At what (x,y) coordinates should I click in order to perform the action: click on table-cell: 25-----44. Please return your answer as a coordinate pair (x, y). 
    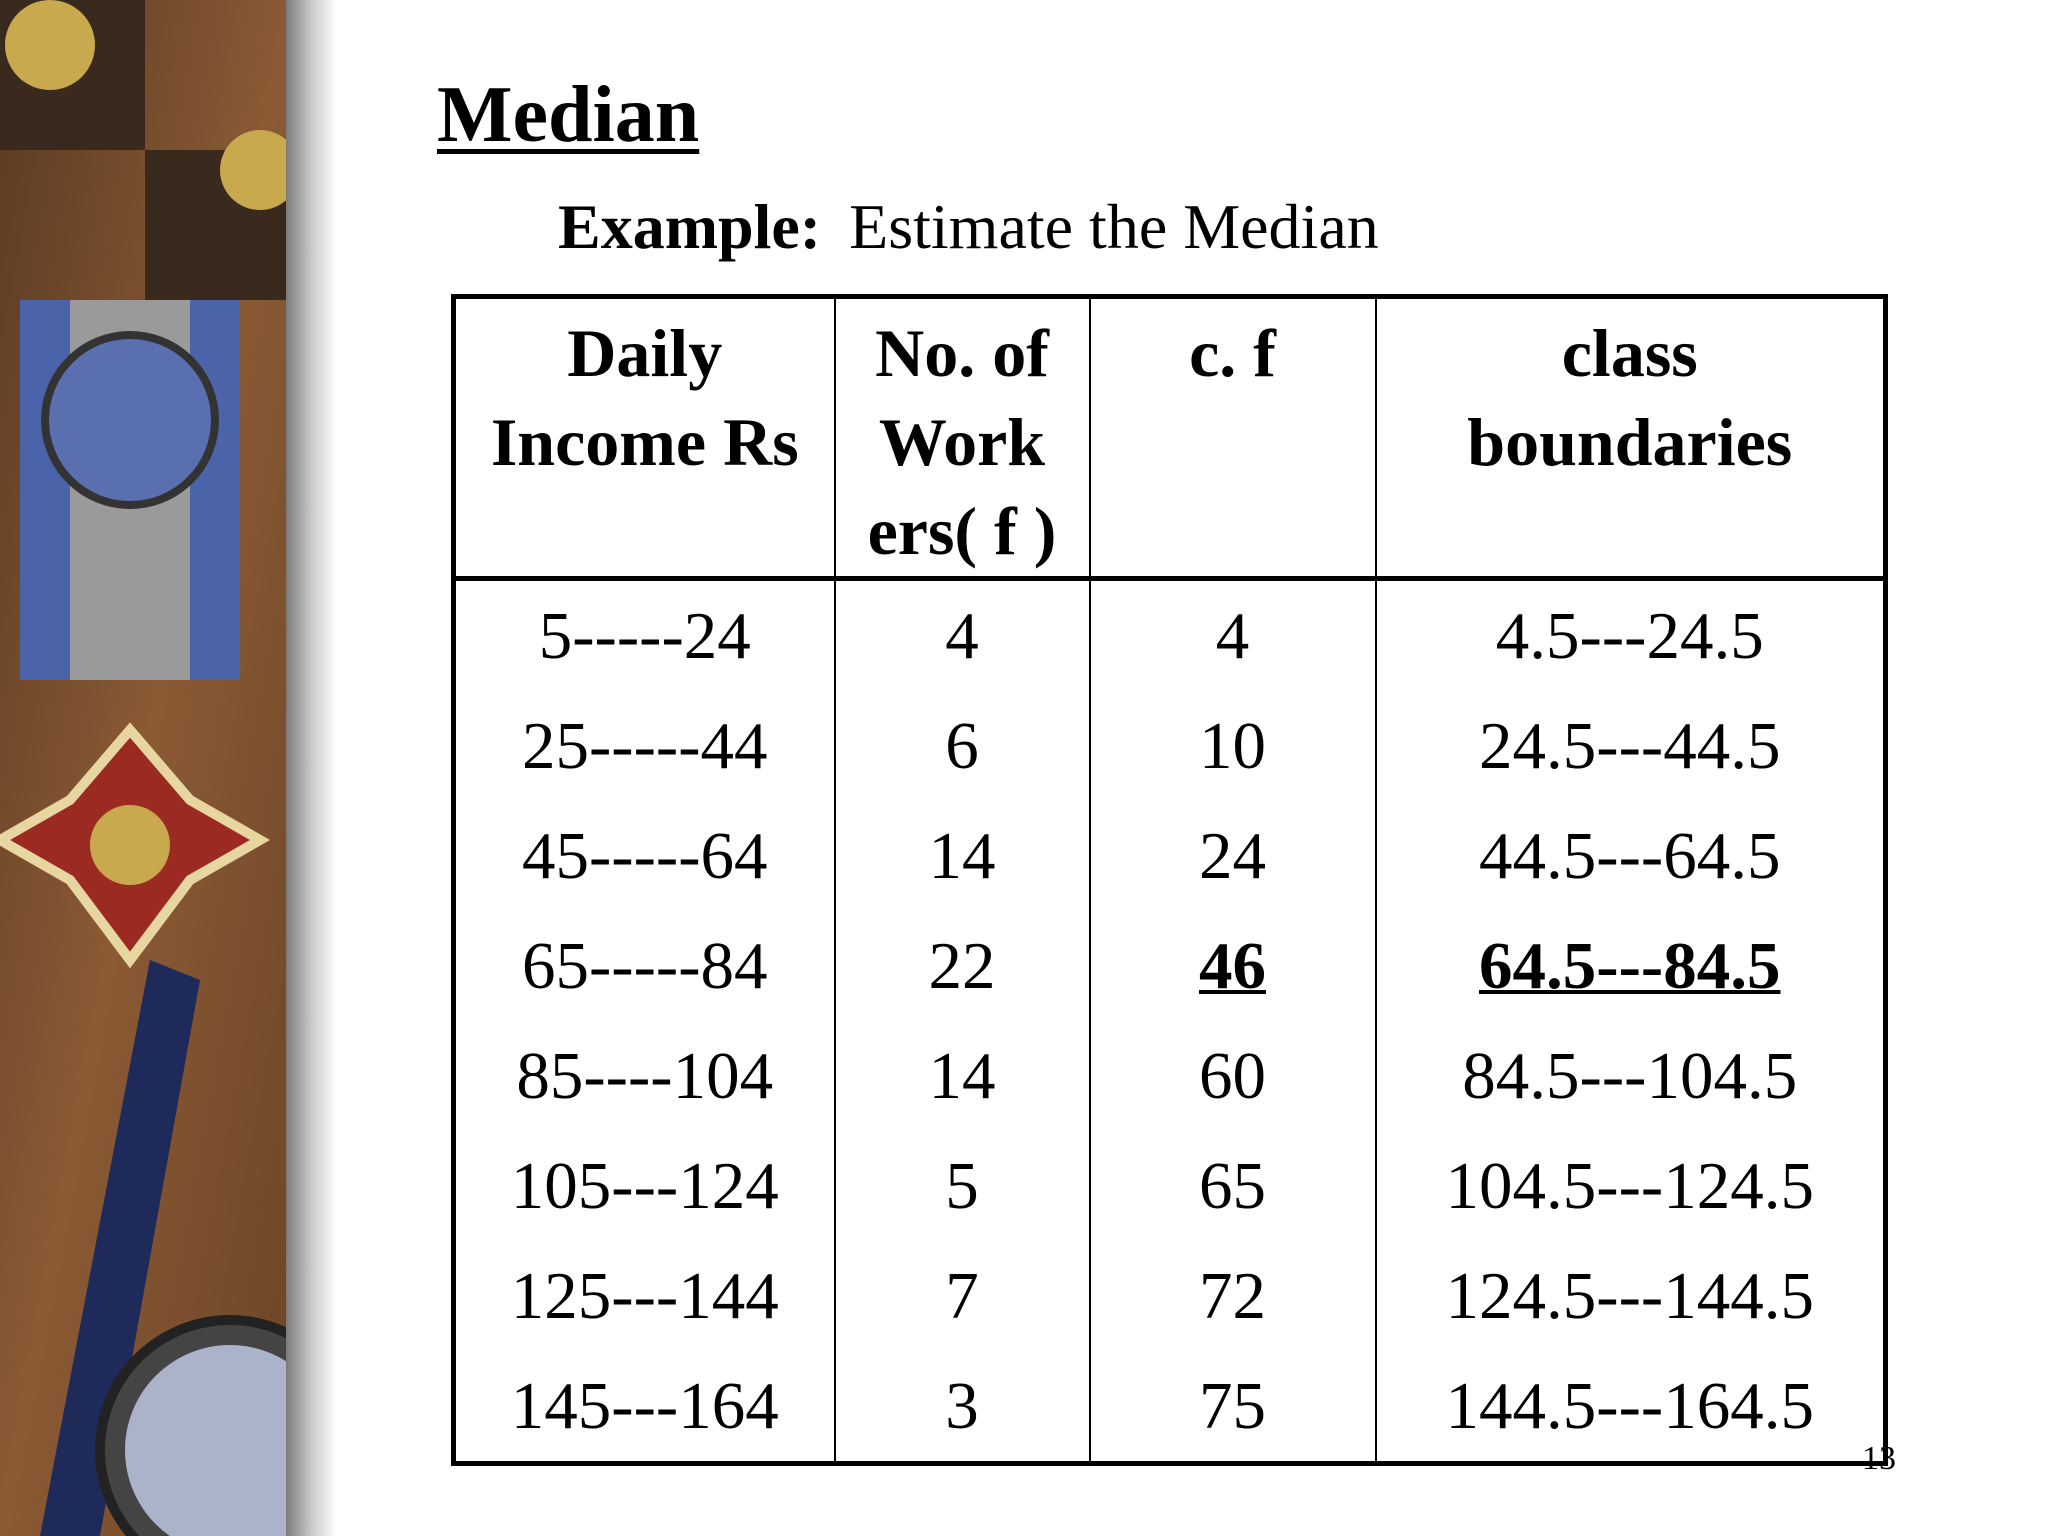
    Looking at the image, I should click on (644, 746).